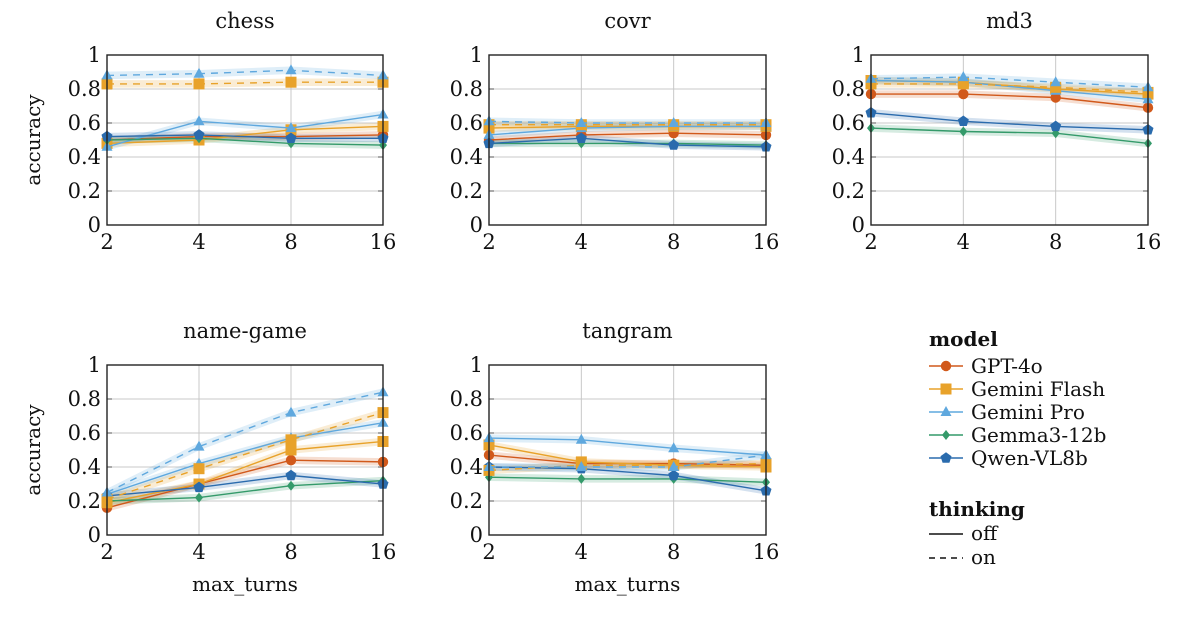  I want to click on legend-item-gemma3-12b: Gemma3-12b, so click(1017, 435).